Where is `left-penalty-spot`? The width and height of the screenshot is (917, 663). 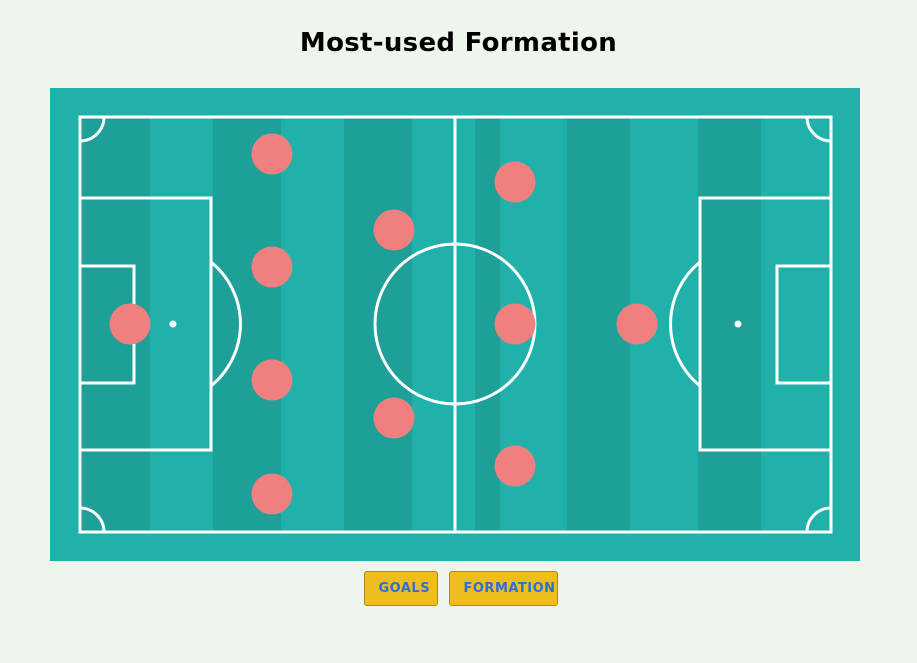 left-penalty-spot is located at coordinates (173, 324).